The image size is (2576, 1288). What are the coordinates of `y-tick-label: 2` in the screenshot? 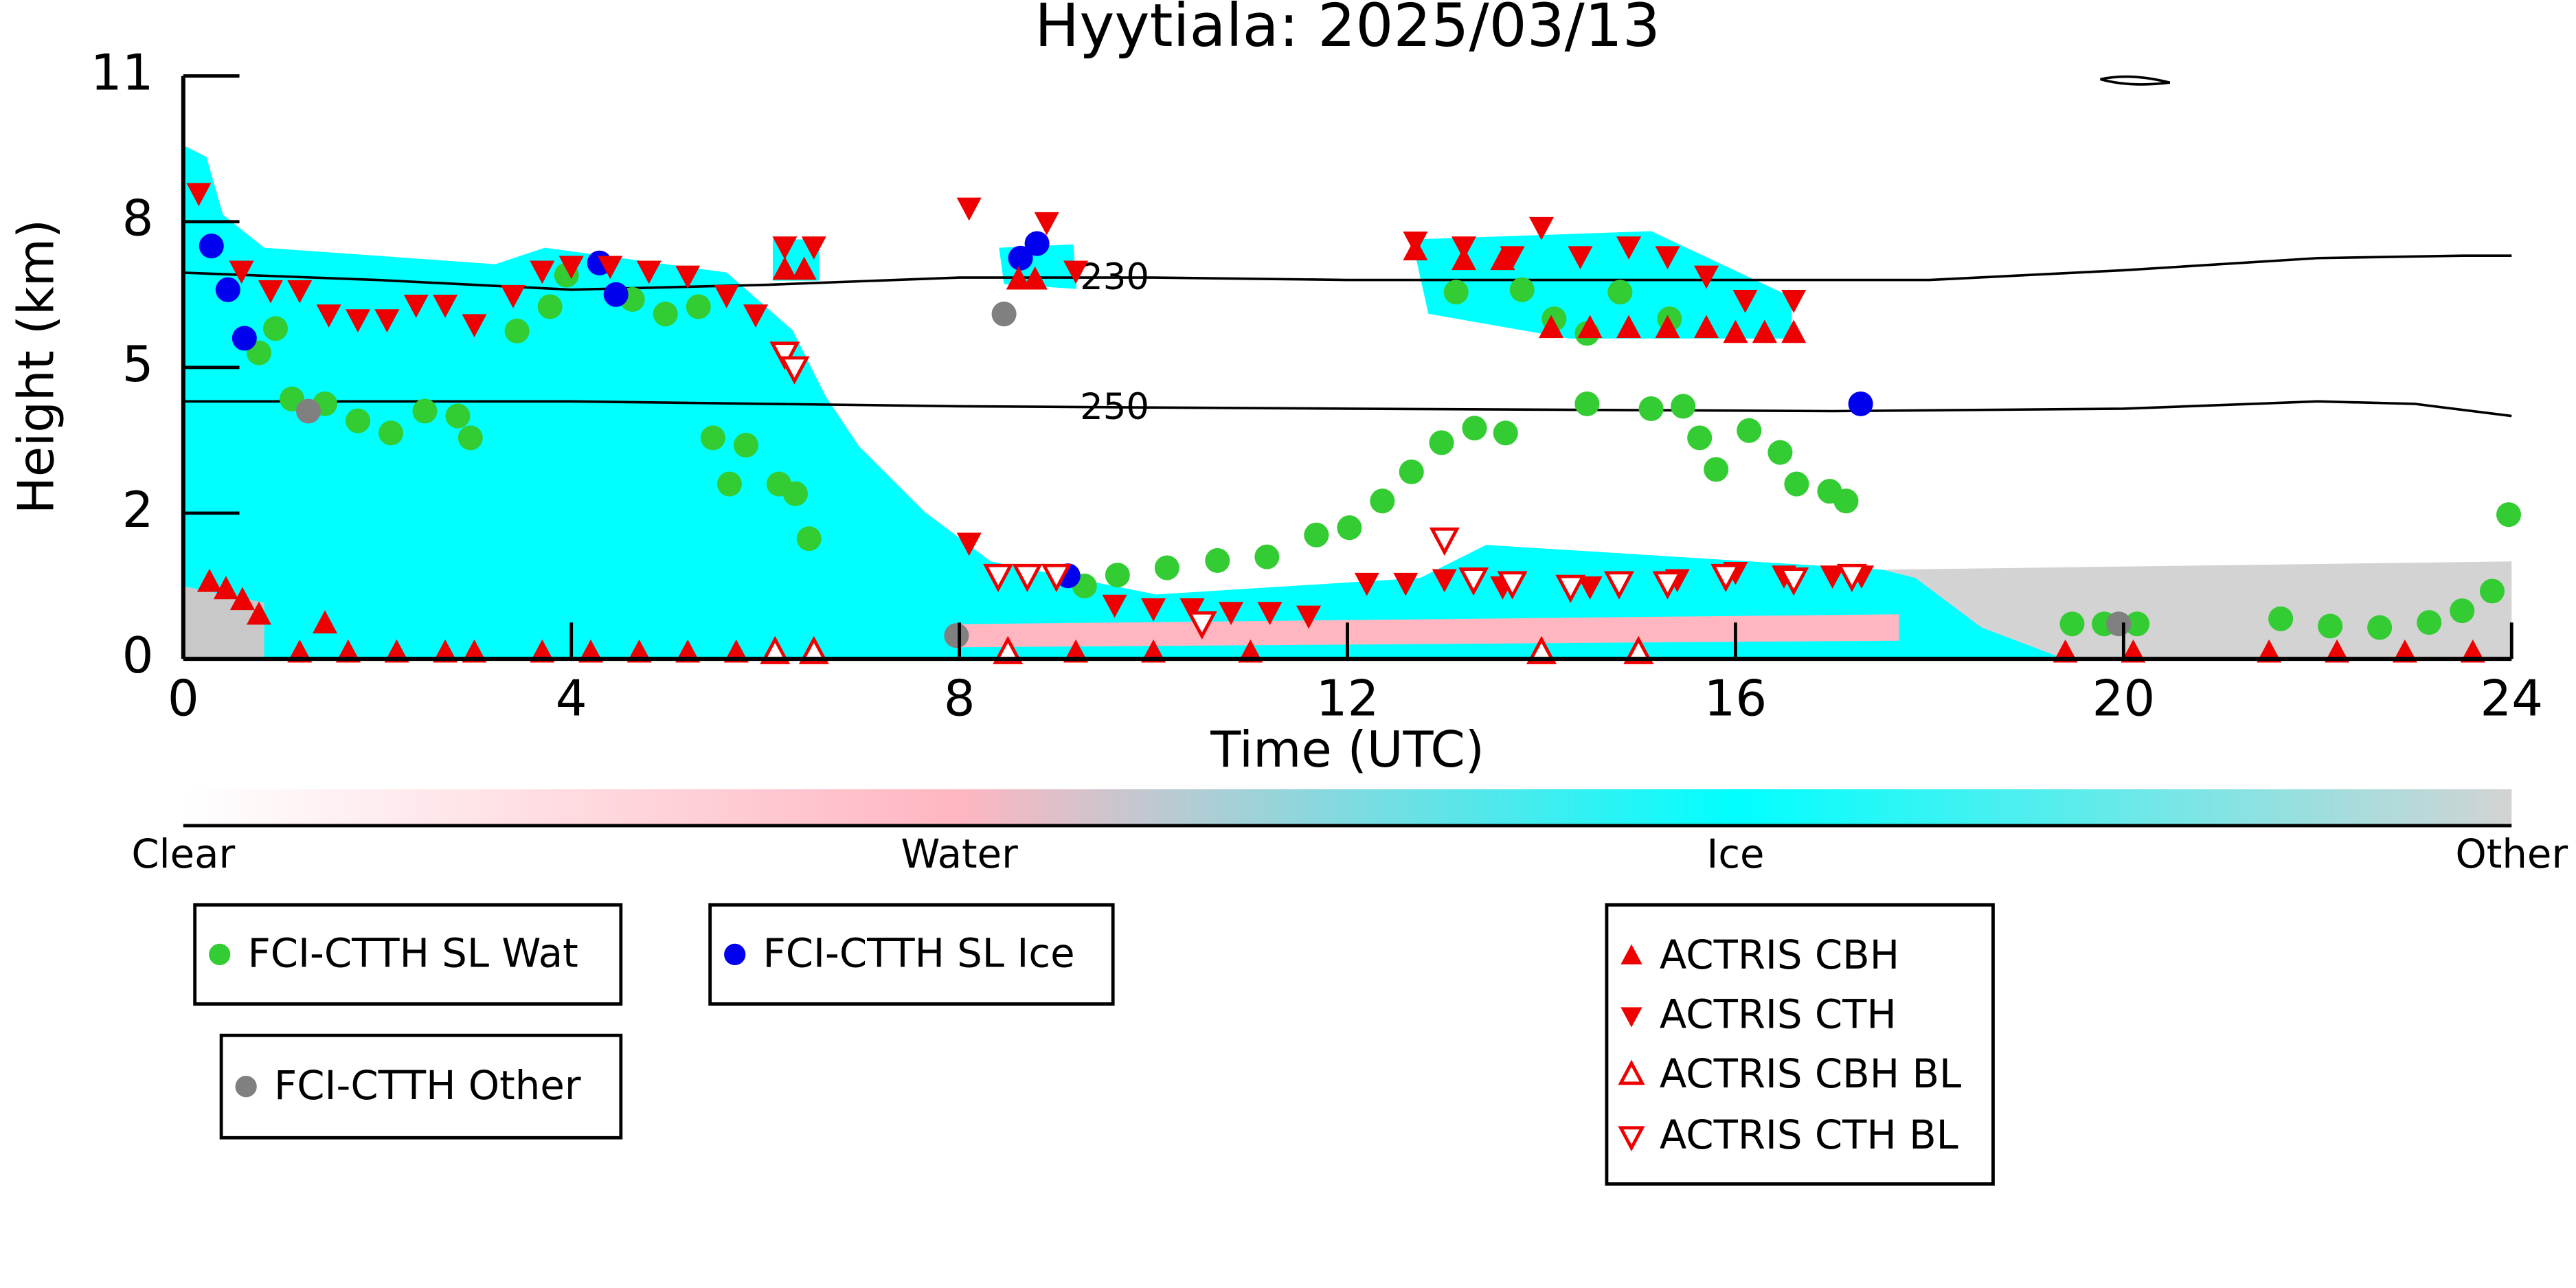 It's located at (138, 510).